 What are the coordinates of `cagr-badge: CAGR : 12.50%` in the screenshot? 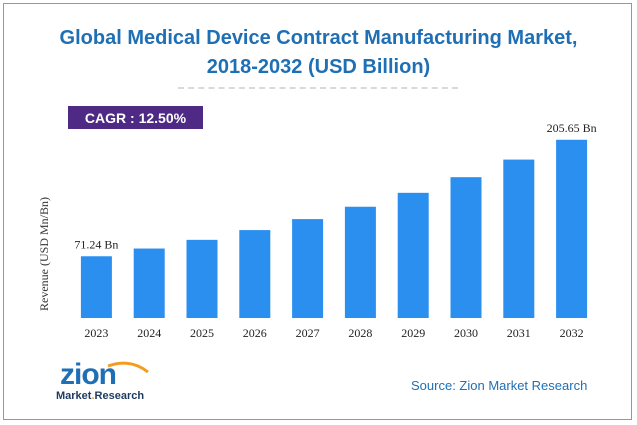 It's located at (135, 117).